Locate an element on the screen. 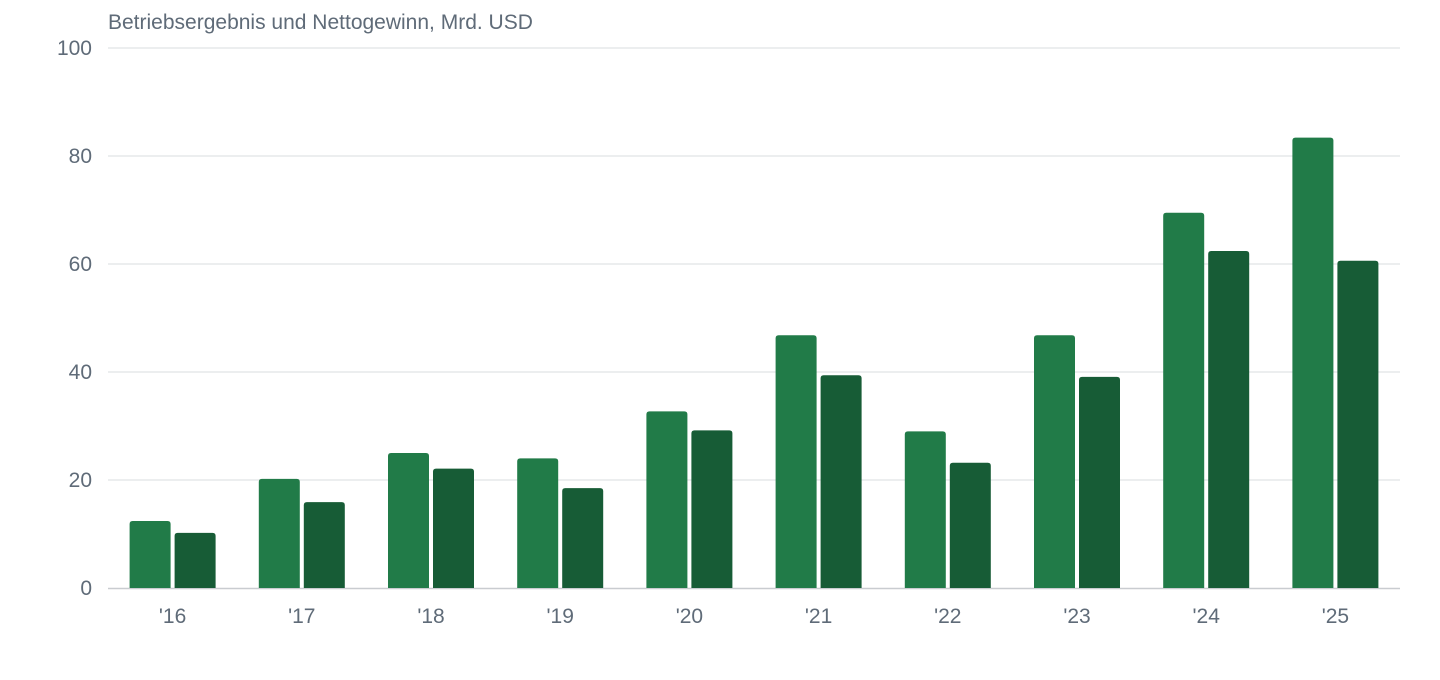 This screenshot has height=680, width=1440. x-tick-label: '23 is located at coordinates (1076, 616).